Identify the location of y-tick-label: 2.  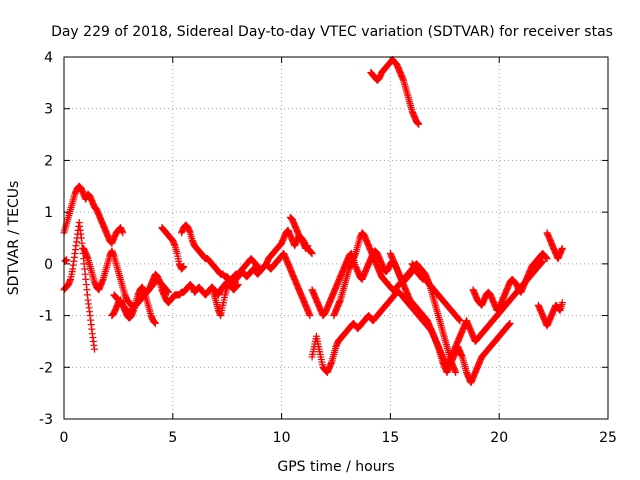
(48, 161).